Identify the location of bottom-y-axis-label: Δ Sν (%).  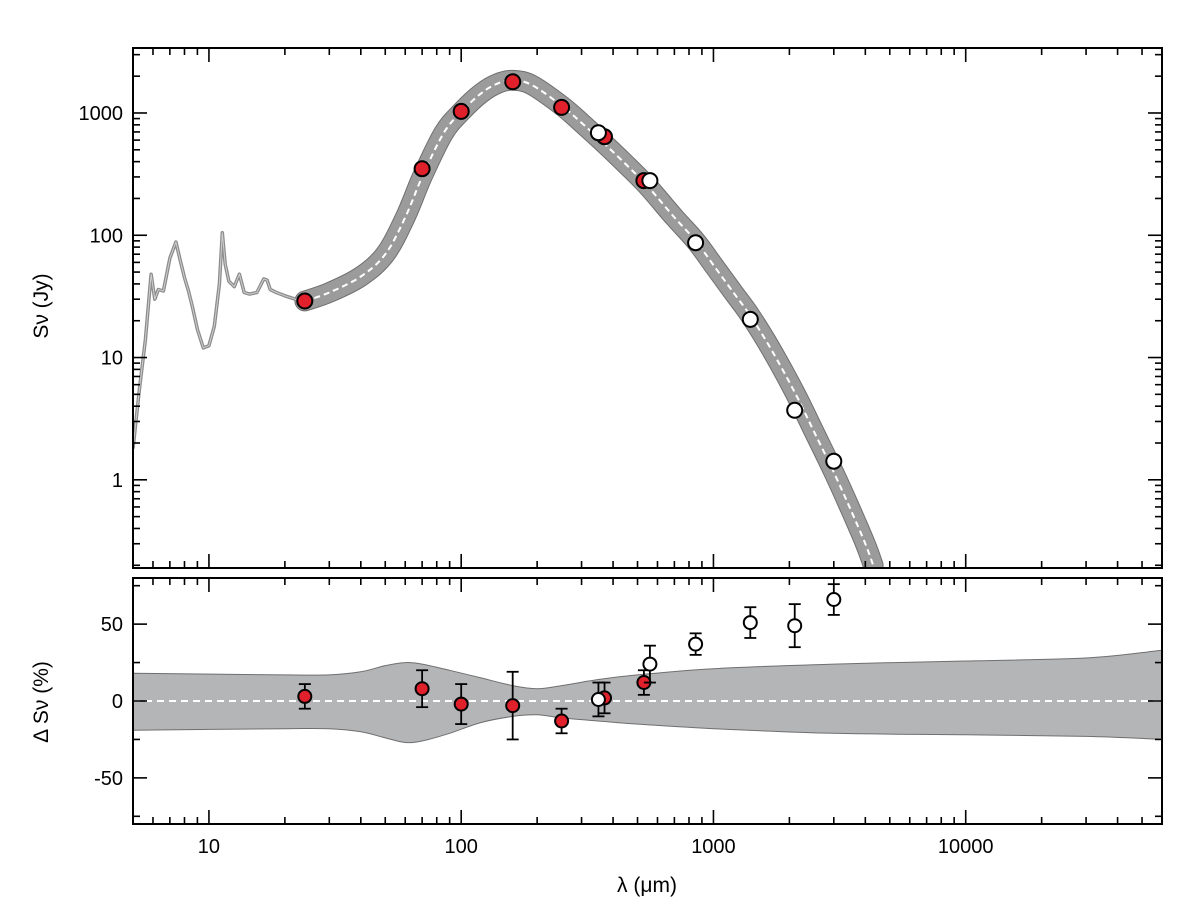
(41, 702).